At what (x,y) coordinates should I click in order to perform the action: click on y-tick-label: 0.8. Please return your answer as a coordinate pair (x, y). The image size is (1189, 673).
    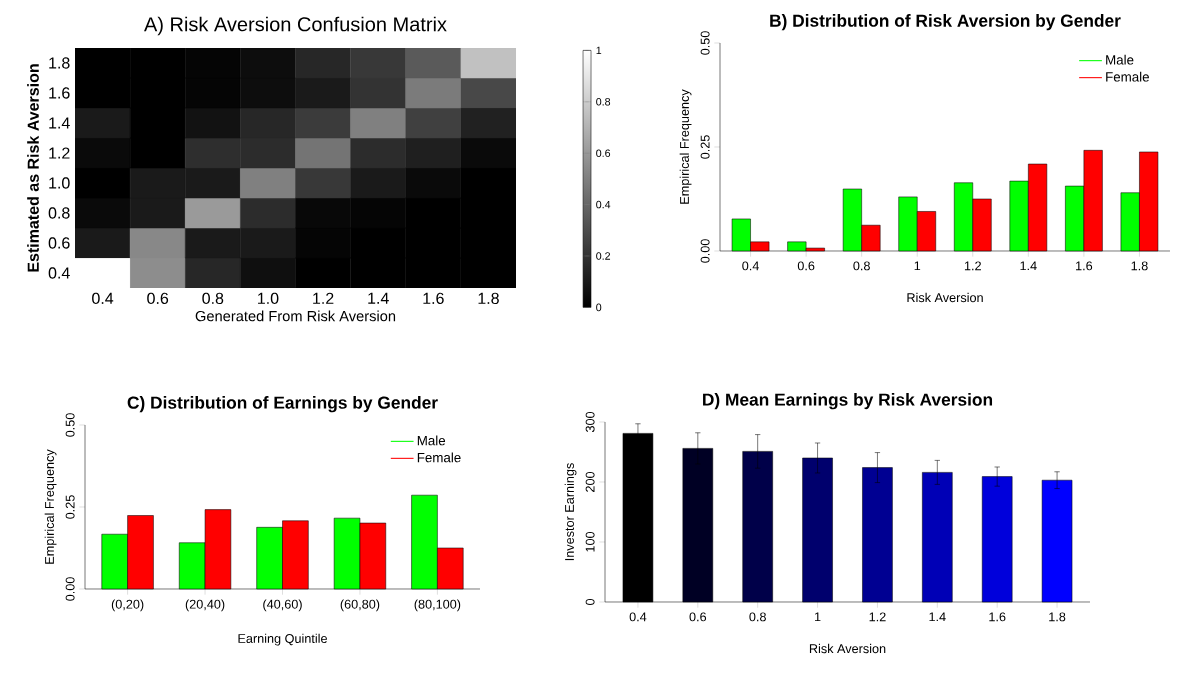
    Looking at the image, I should click on (59, 213).